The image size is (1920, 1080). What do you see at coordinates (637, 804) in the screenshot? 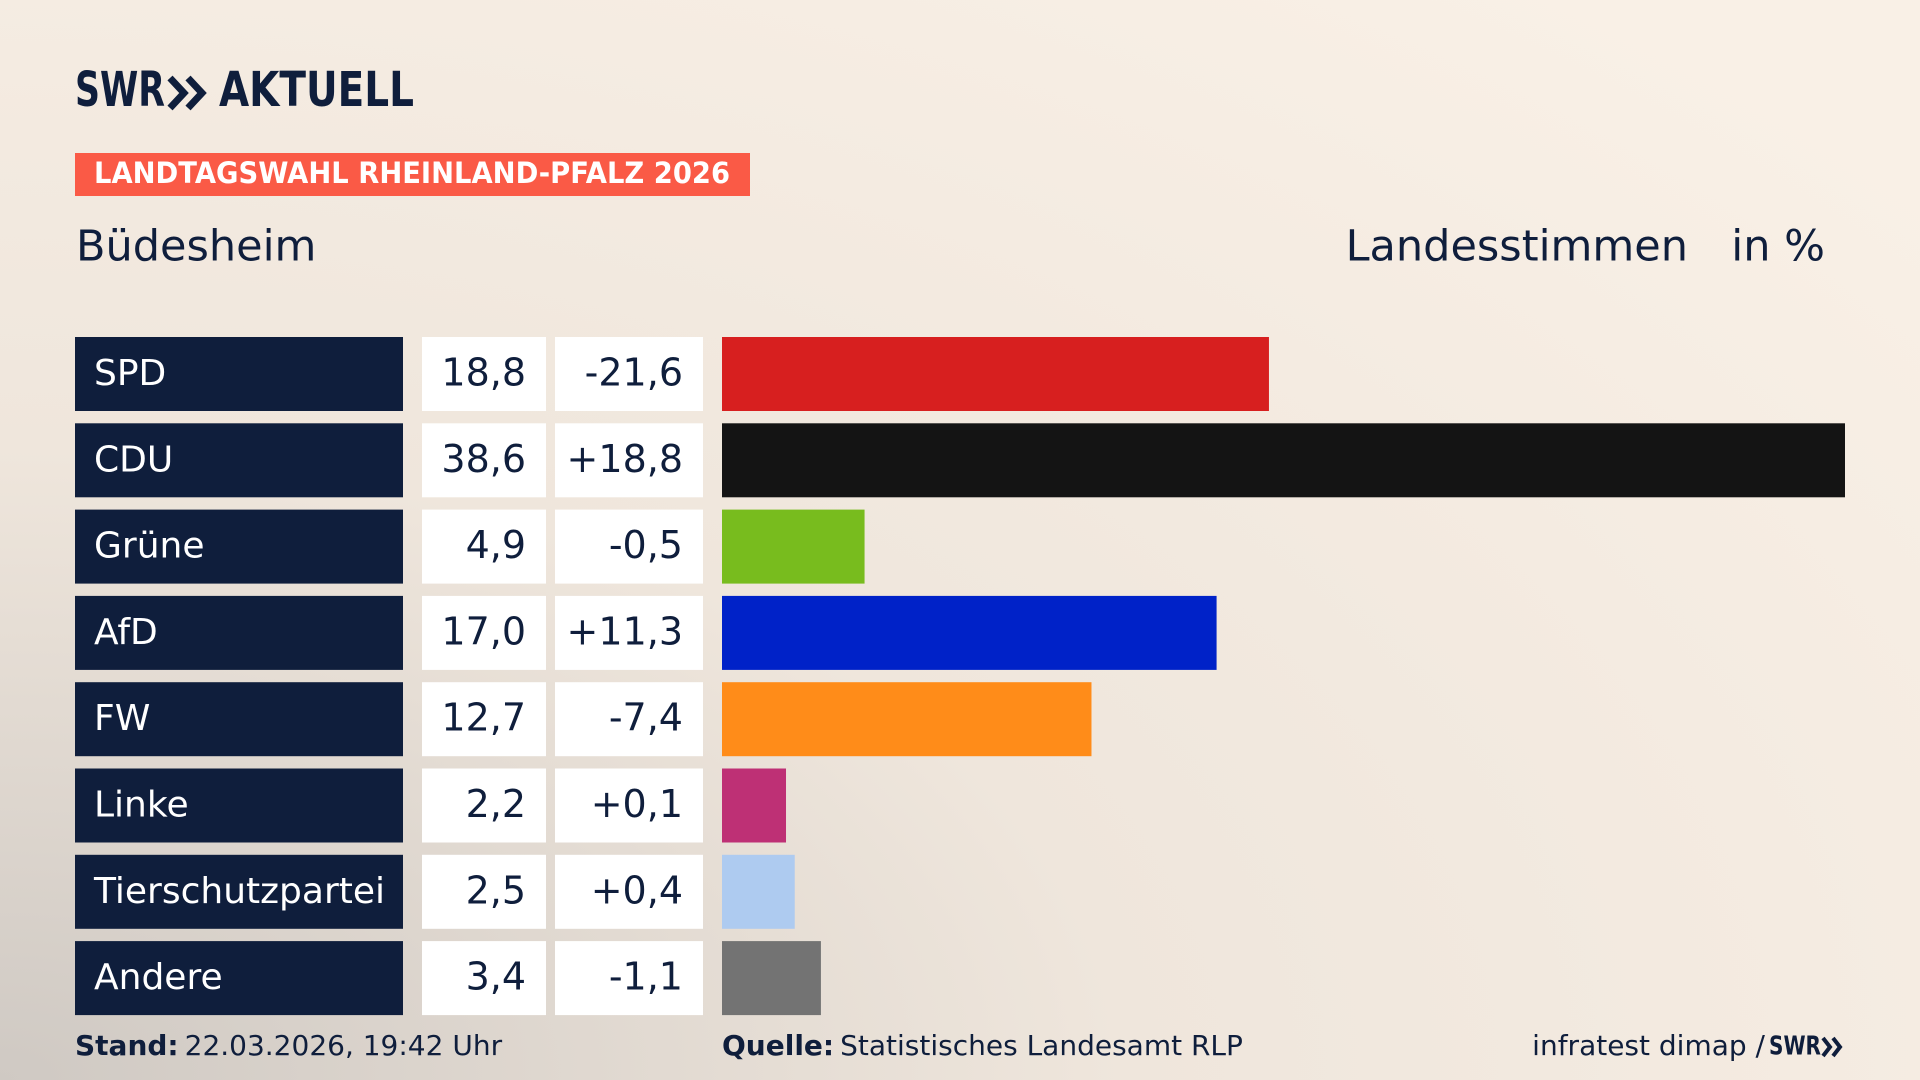
I see `change-label: +0,1` at bounding box center [637, 804].